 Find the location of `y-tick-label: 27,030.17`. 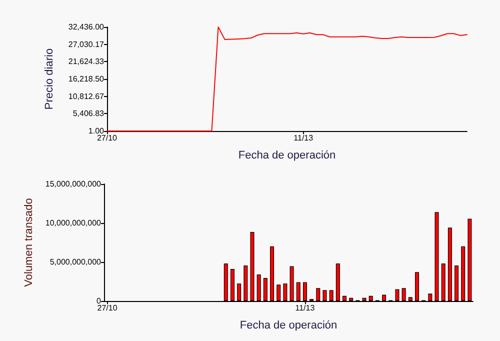

y-tick-label: 27,030.17 is located at coordinates (86, 44).